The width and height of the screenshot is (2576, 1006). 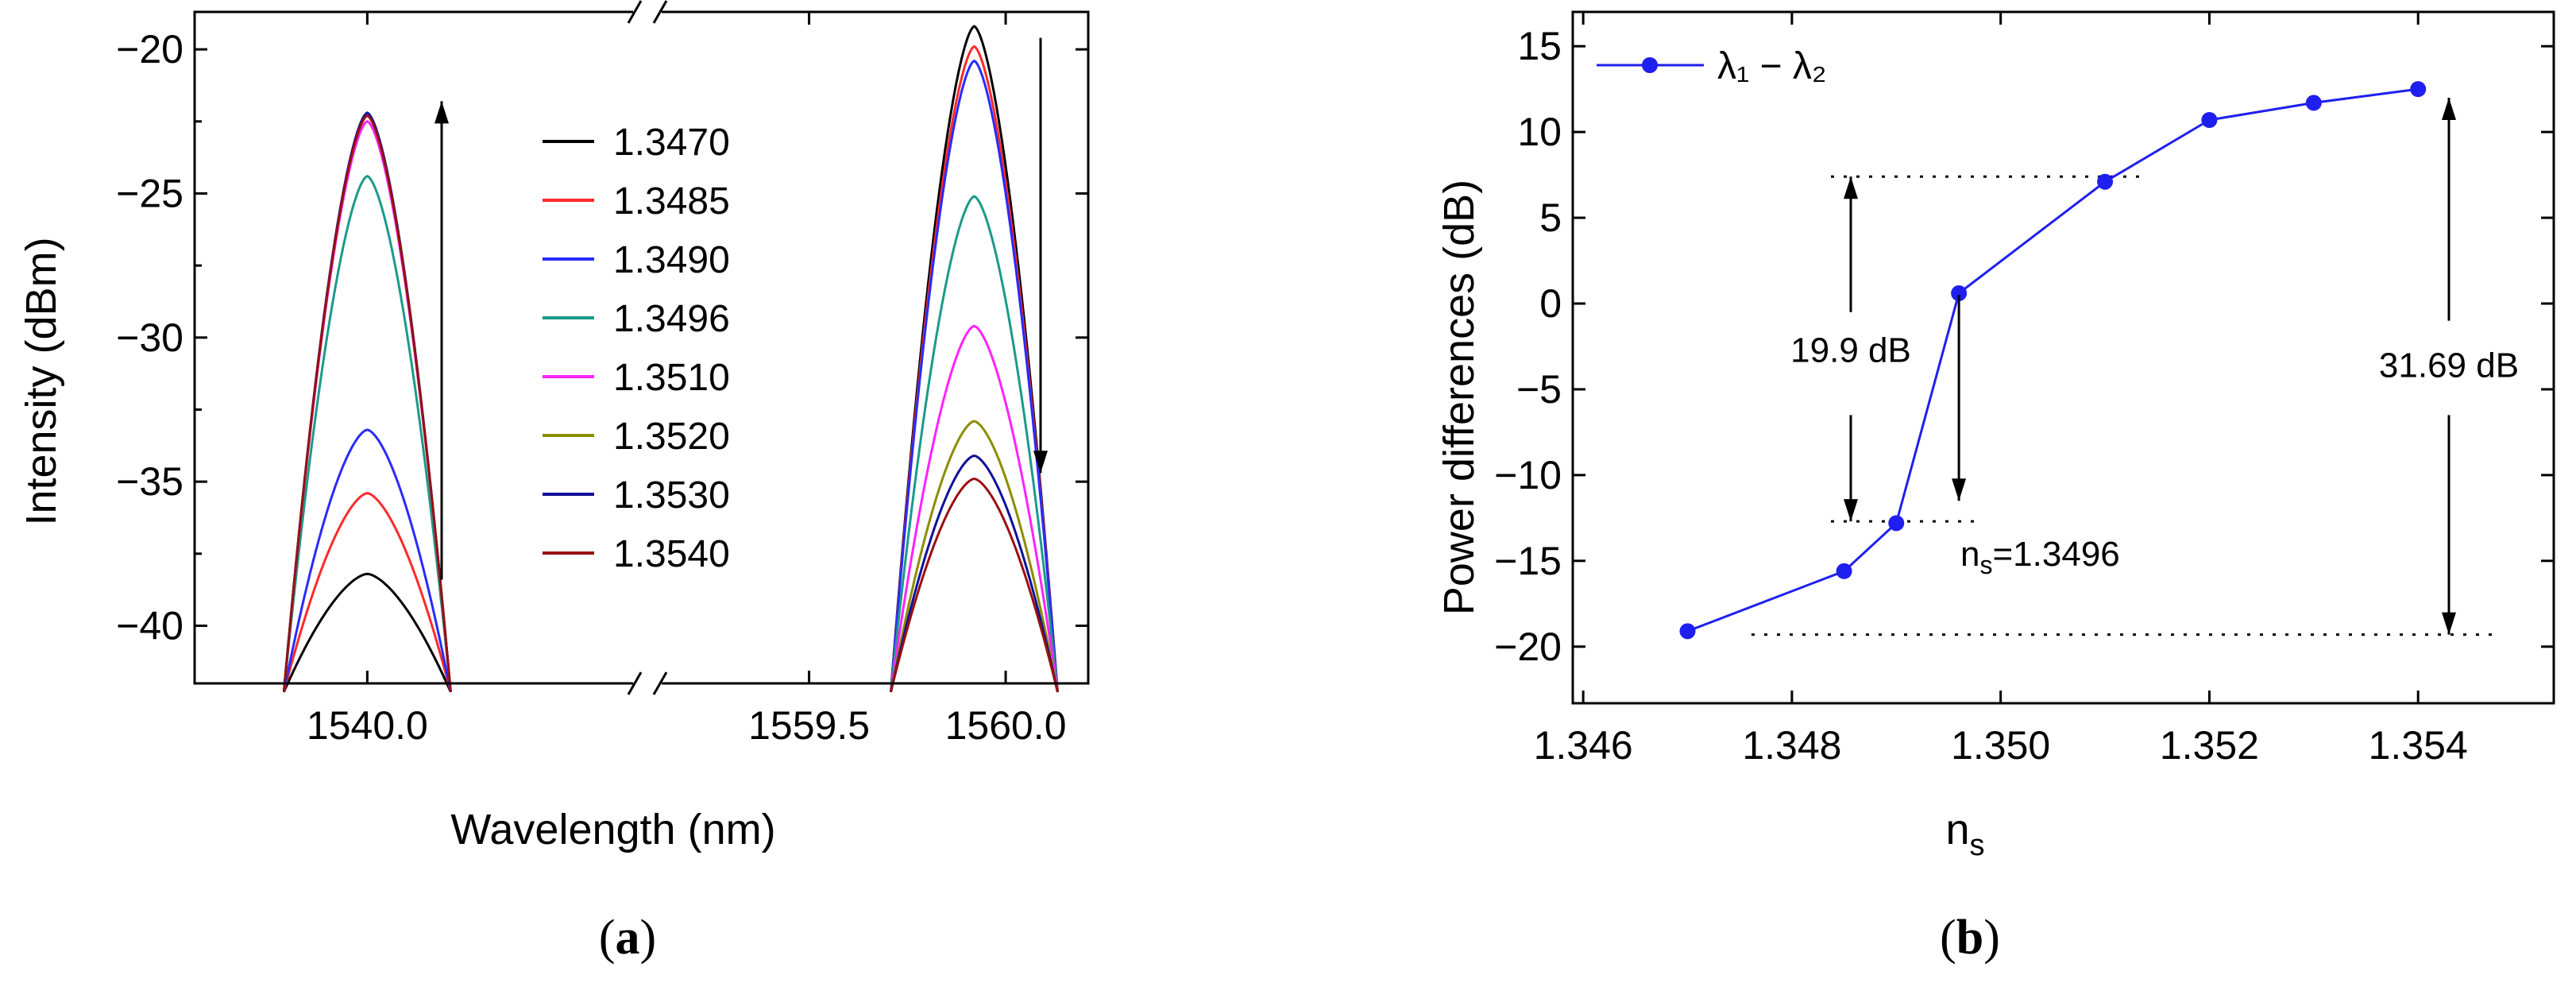 What do you see at coordinates (660, 12) in the screenshot?
I see `axis-break-mark-0-b` at bounding box center [660, 12].